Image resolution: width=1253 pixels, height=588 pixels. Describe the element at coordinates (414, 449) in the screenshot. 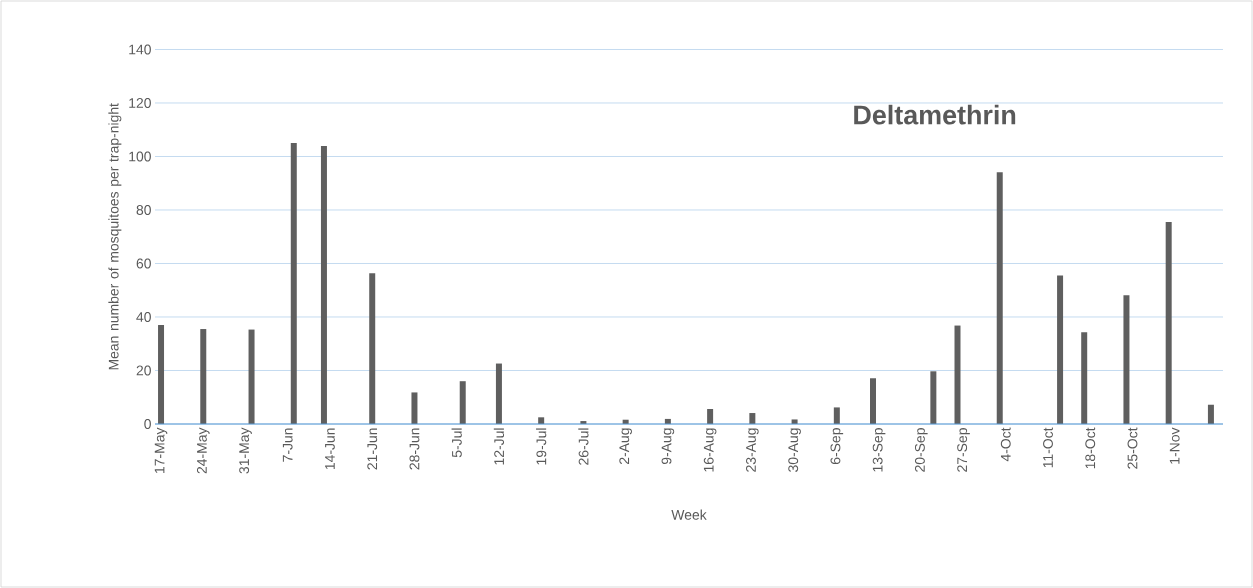

I see `x-tick-label: 28-Jun` at that location.